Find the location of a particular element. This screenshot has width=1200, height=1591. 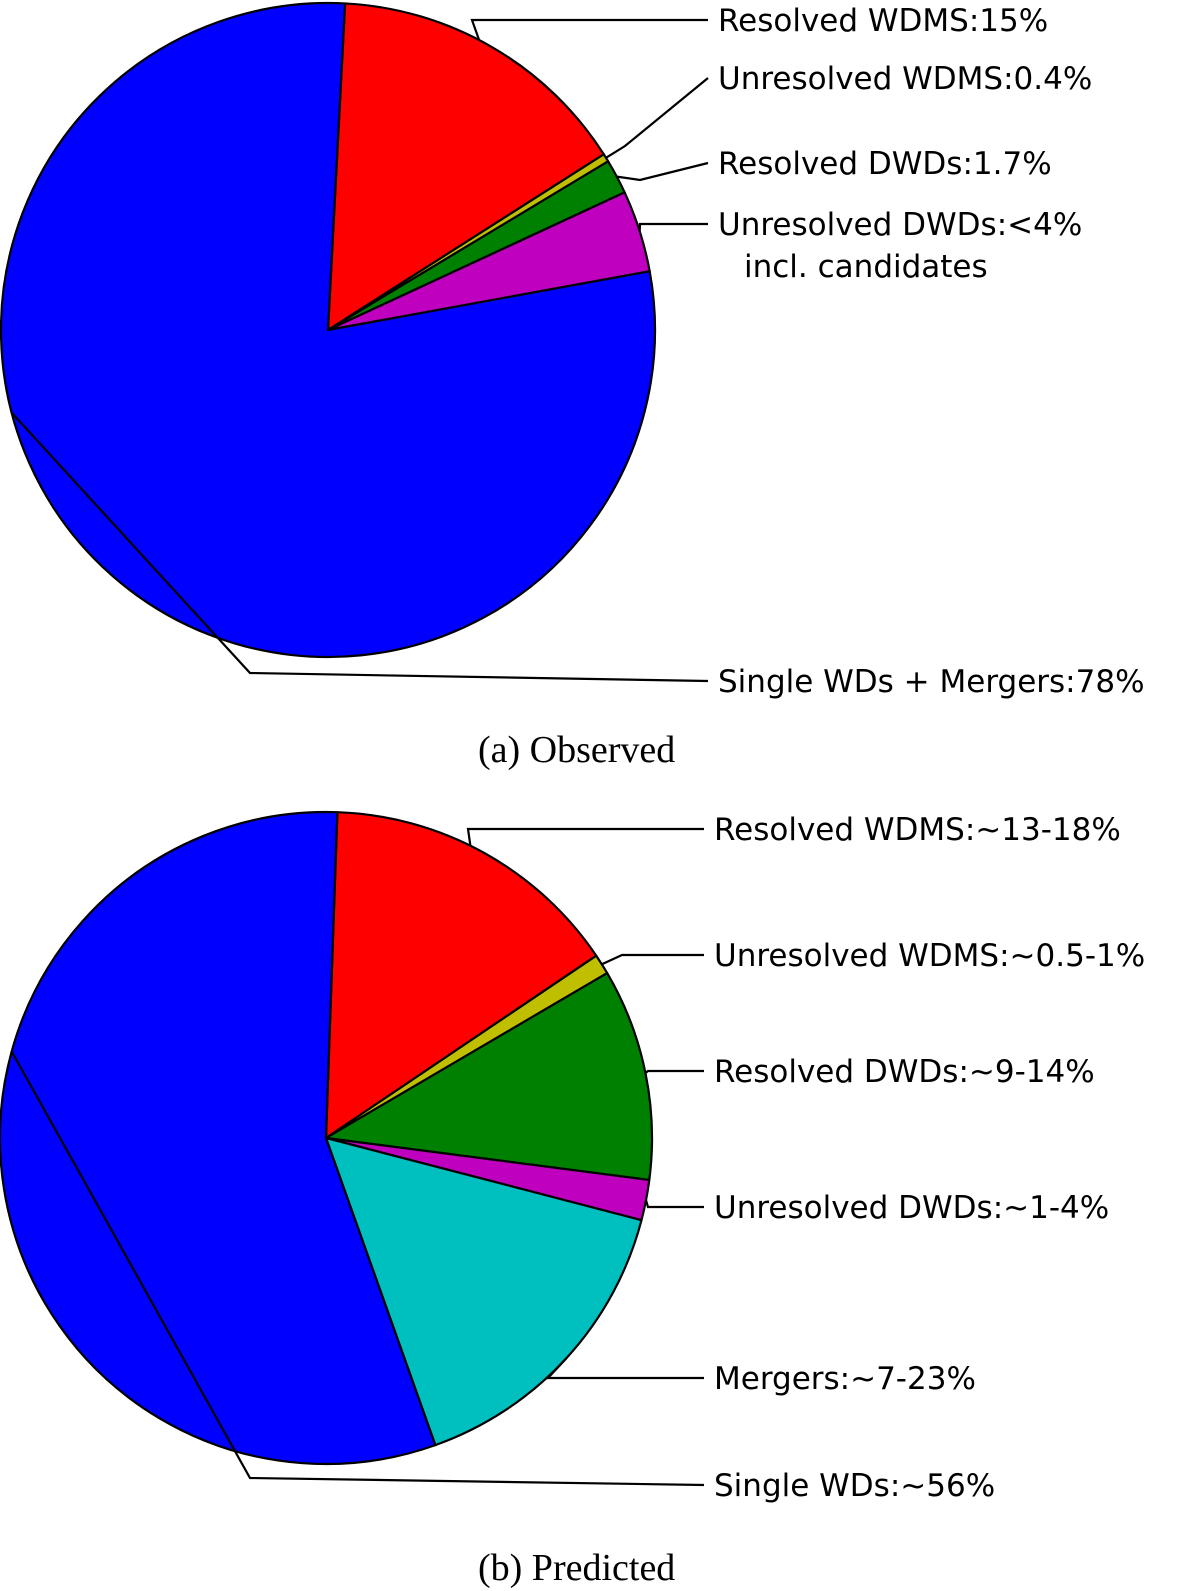

slice-label: Unresolved WDMS:0.4% is located at coordinates (905, 79).